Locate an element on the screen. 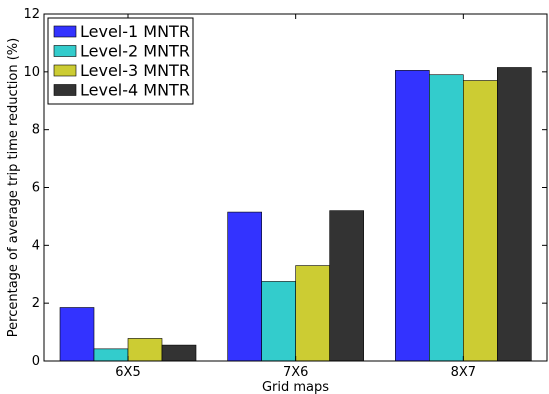 Image resolution: width=549 pixels, height=394 pixels. x-tick-label: 6X5 is located at coordinates (127, 372).